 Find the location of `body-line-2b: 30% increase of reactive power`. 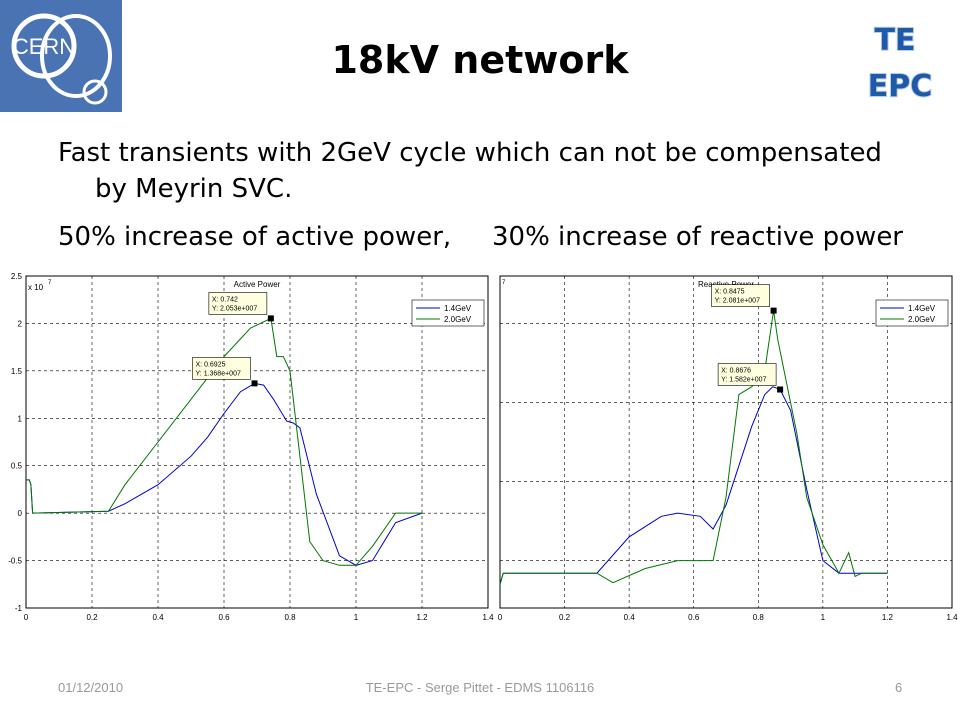

body-line-2b: 30% increase of reactive power is located at coordinates (697, 237).